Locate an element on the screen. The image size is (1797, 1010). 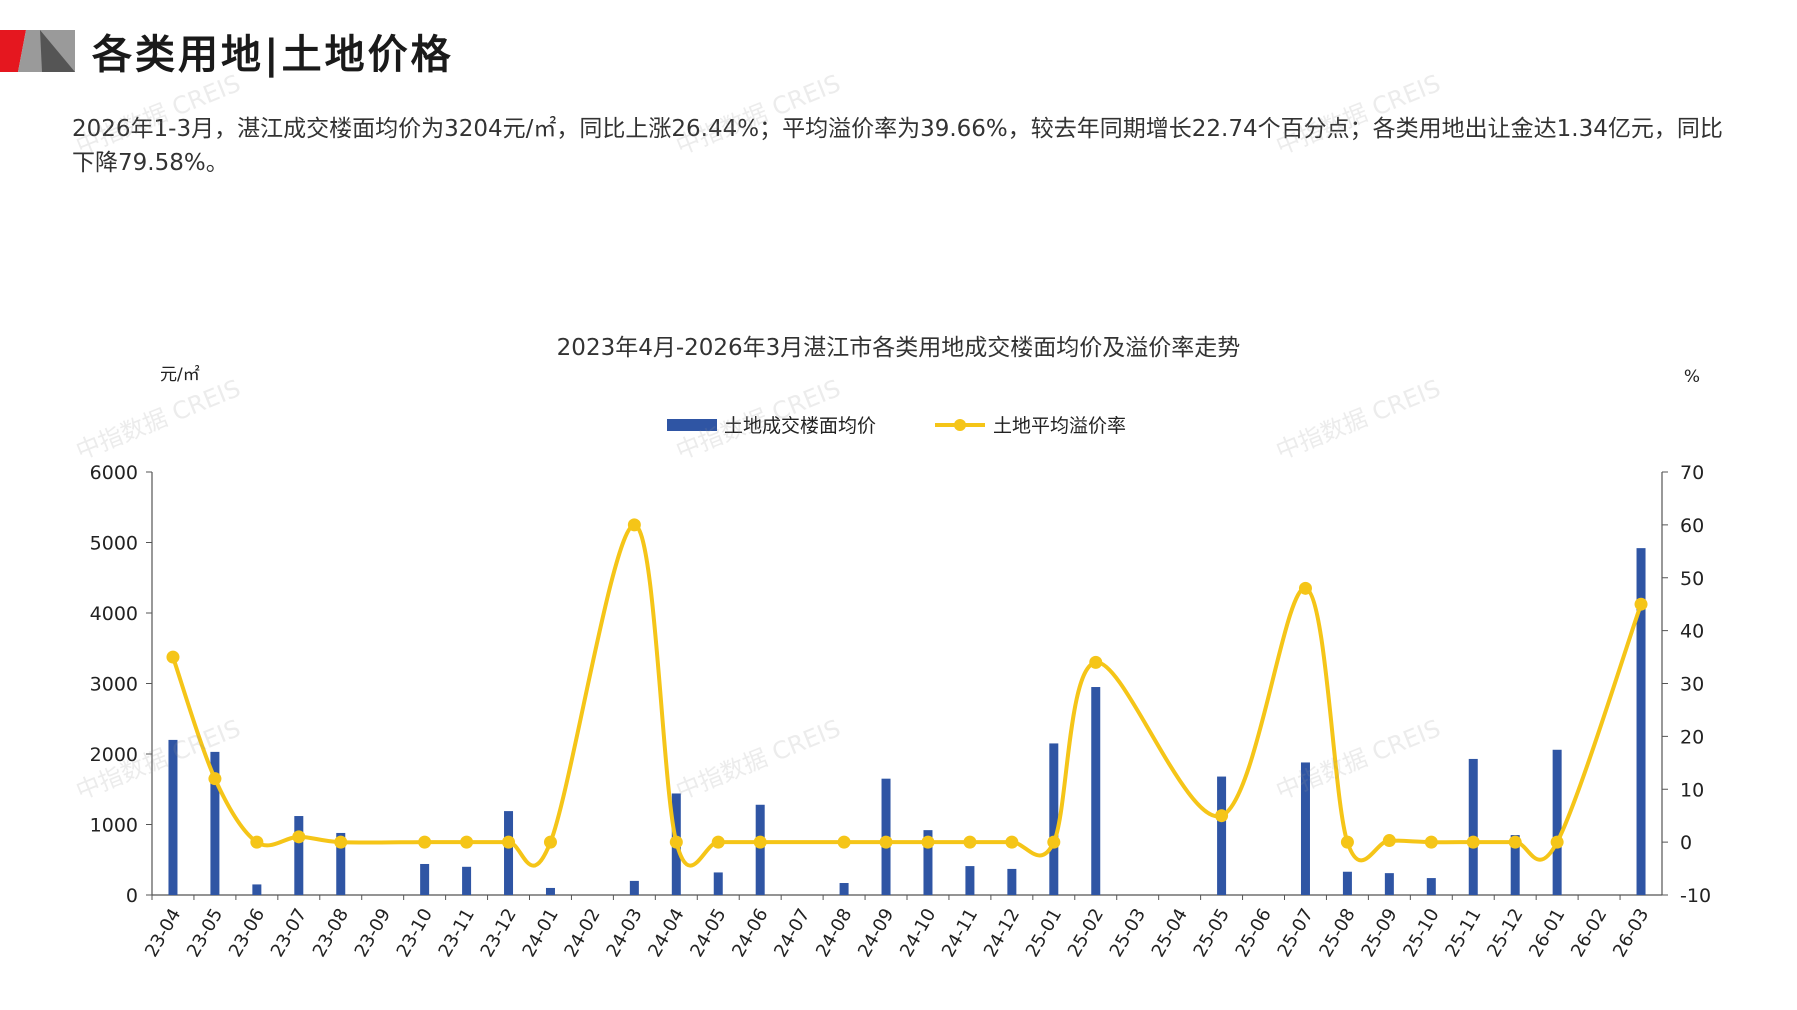
x-tick-label: 24-05 is located at coordinates (708, 933).